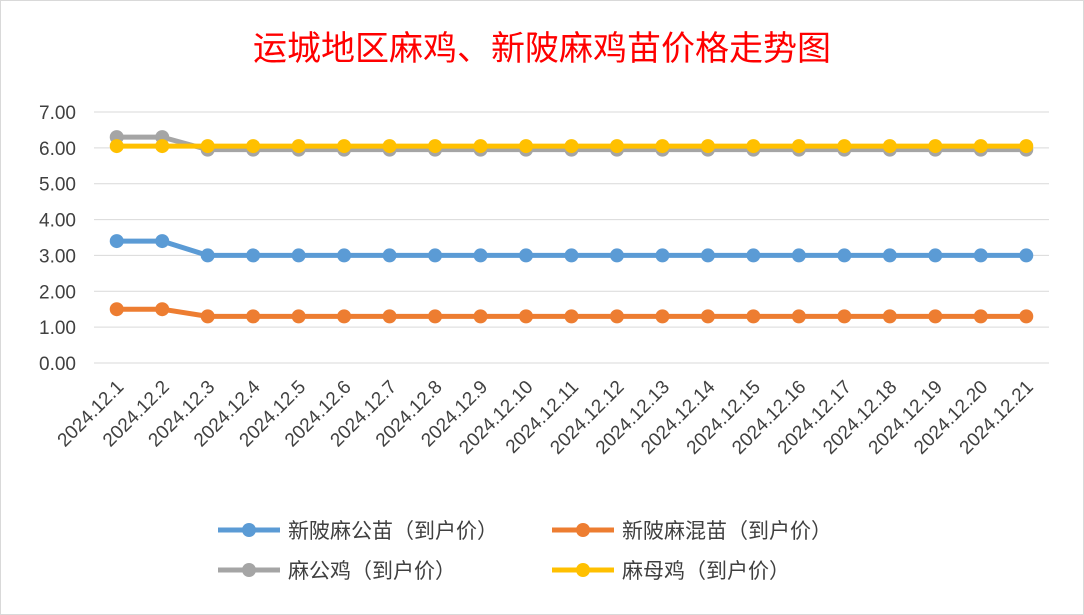 Image resolution: width=1084 pixels, height=615 pixels. I want to click on y-tick-label: 0.00, so click(57, 364).